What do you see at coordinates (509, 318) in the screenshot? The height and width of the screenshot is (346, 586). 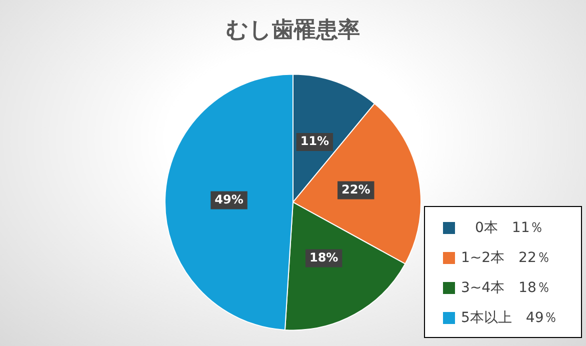 I see `legend-label: 5本以上 49％` at bounding box center [509, 318].